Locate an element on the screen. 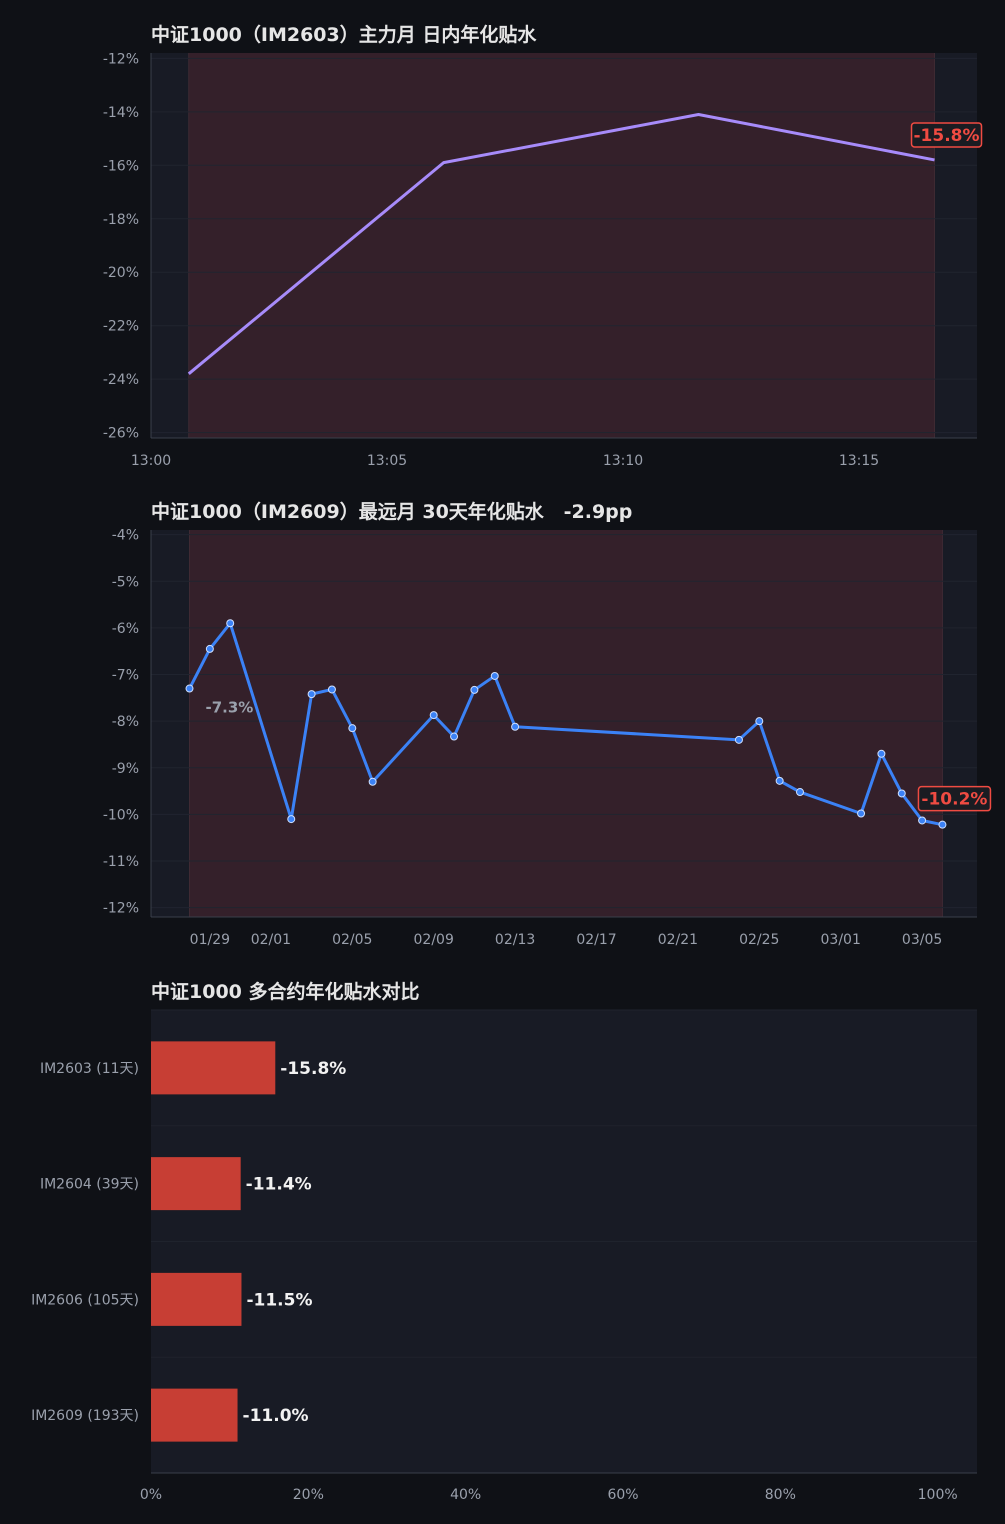 Image resolution: width=1005 pixels, height=1524 pixels. chart1-y-tick: -24% is located at coordinates (121, 380).